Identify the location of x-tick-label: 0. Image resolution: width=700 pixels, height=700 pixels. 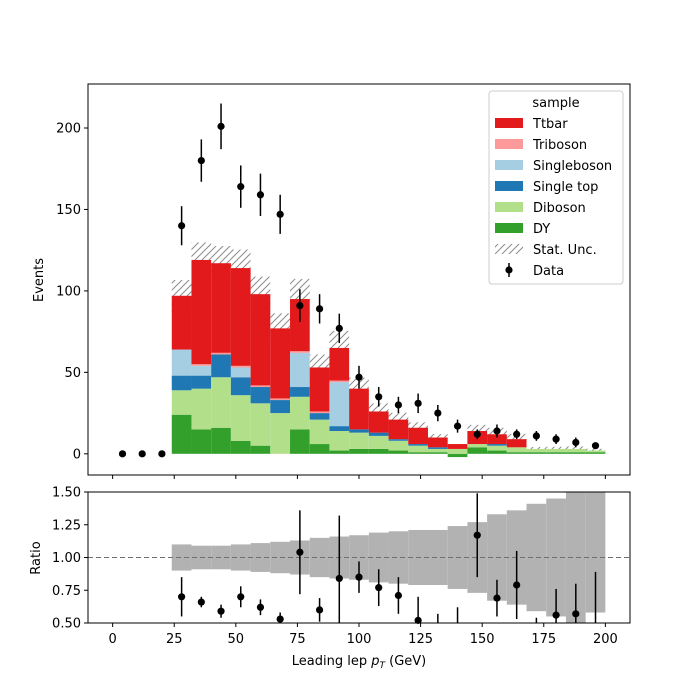
(112, 639).